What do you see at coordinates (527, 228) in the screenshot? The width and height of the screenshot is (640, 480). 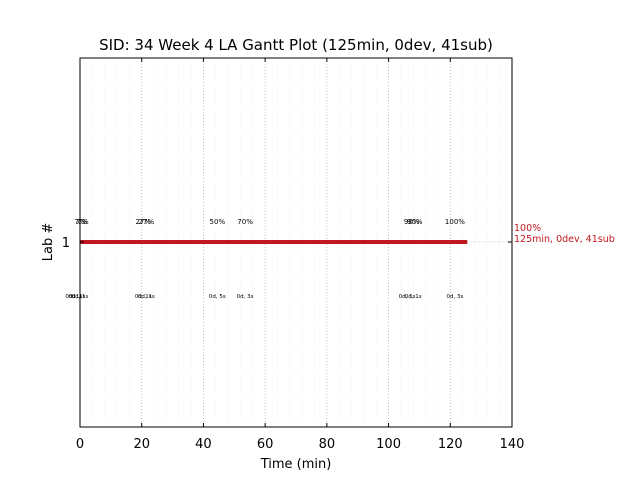 I see `end-percent-label: 100%` at bounding box center [527, 228].